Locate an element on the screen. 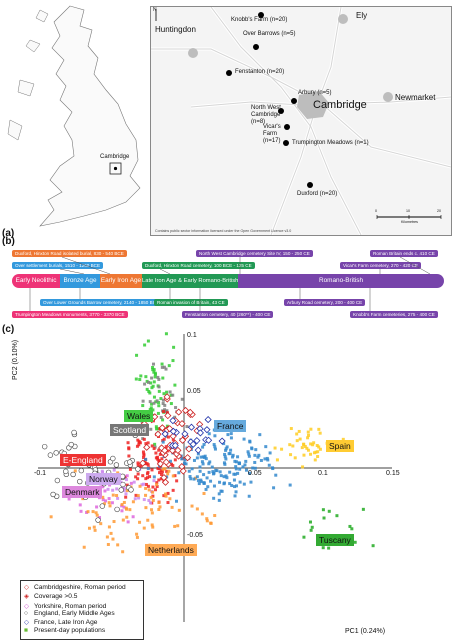 This screenshot has height=640, width=454. site-label-over-barrows: Over Barrows (n=5) is located at coordinates (269, 34).